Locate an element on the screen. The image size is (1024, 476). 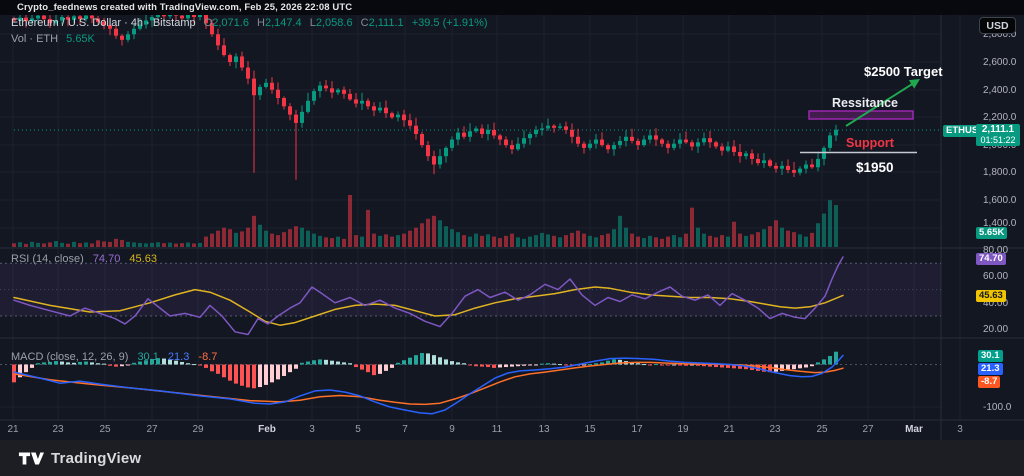
time-axis-label: 19 is located at coordinates (683, 429).